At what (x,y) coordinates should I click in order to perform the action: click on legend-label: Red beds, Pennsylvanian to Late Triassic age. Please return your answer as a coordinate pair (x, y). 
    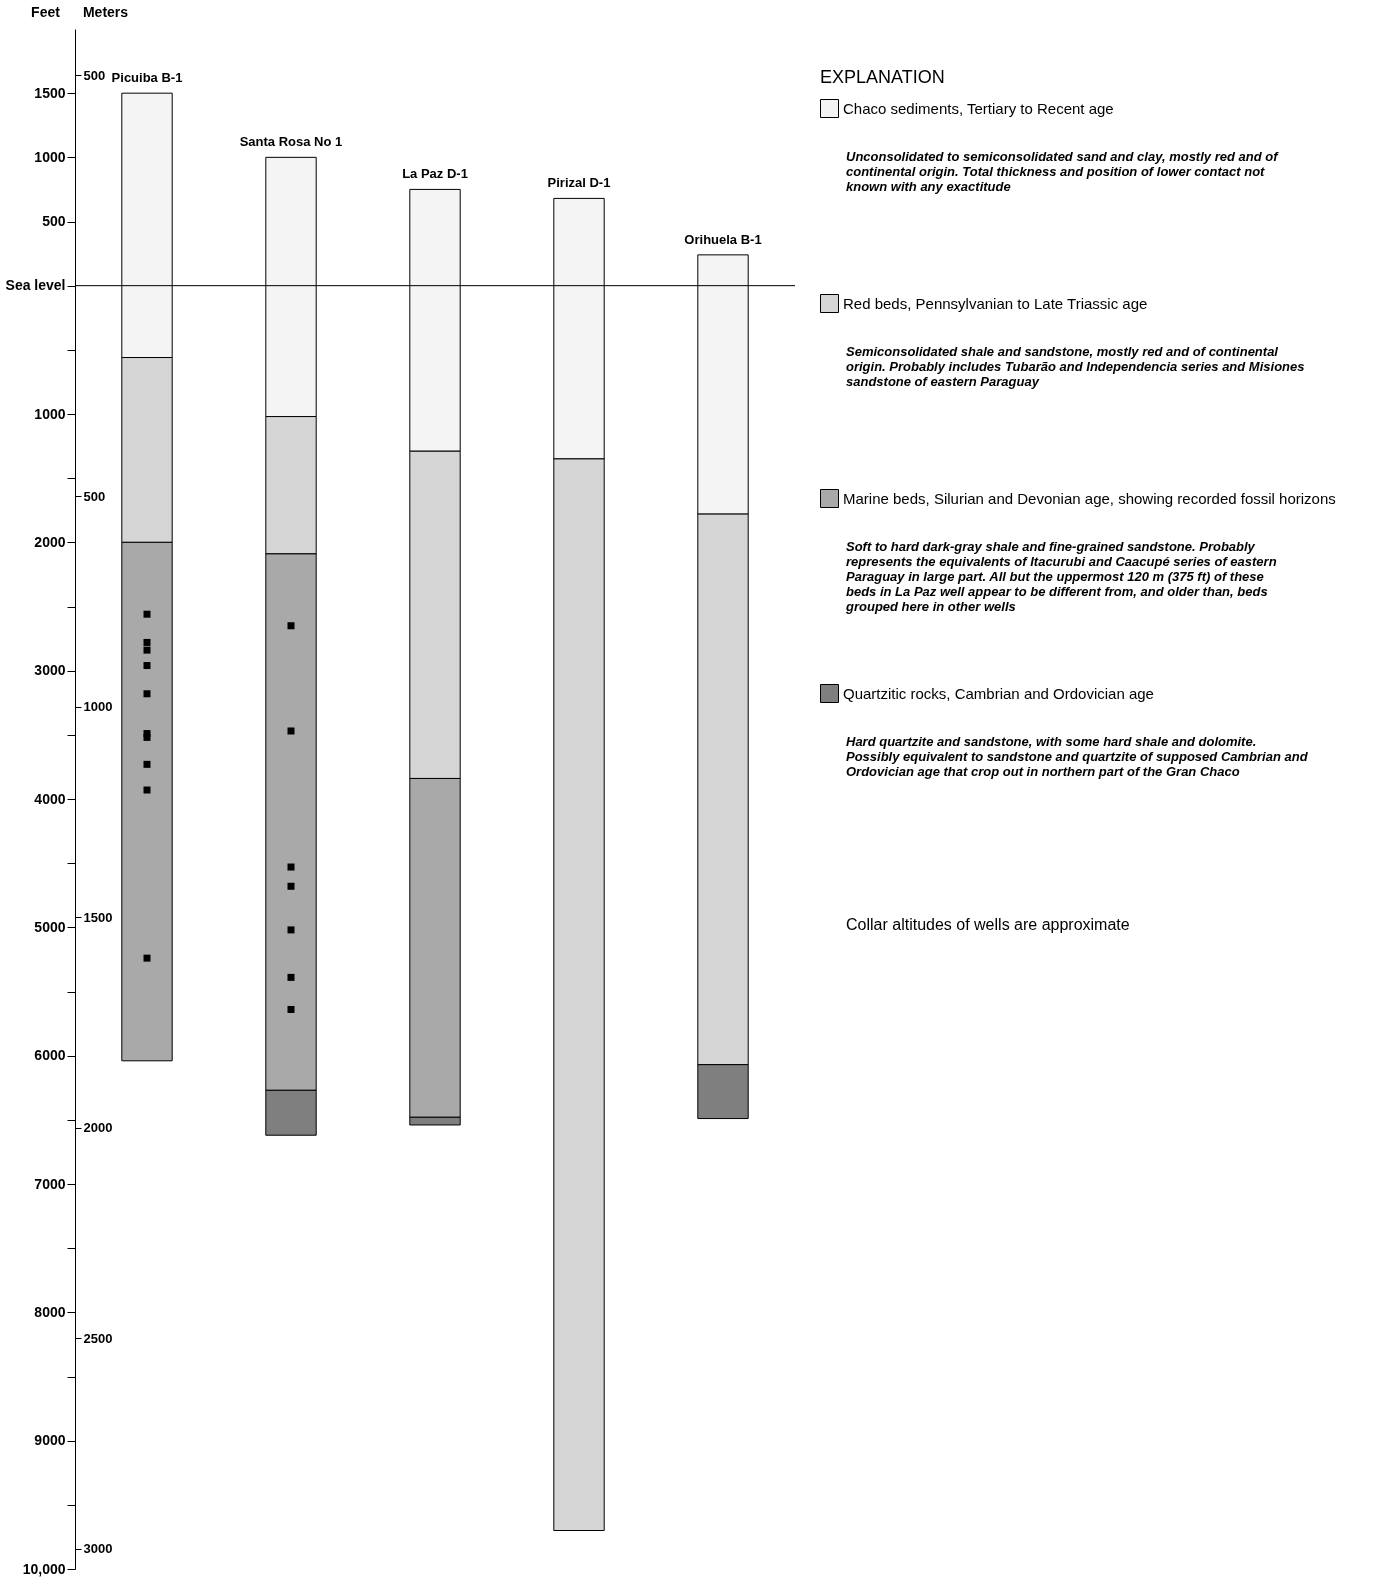
    Looking at the image, I should click on (995, 303).